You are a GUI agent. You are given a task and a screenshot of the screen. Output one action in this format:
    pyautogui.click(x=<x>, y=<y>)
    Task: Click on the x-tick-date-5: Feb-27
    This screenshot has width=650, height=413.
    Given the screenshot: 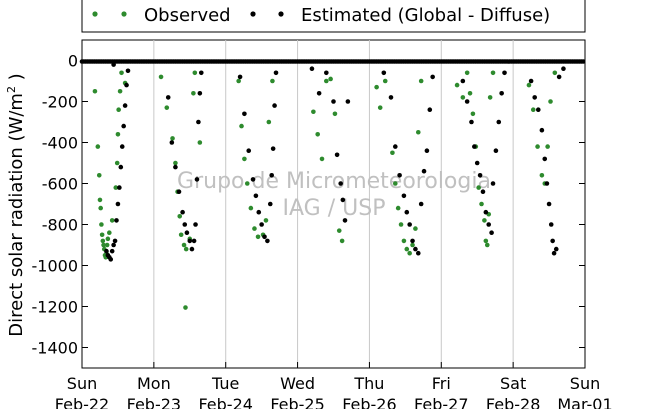 What is the action you would take?
    pyautogui.click(x=441, y=402)
    